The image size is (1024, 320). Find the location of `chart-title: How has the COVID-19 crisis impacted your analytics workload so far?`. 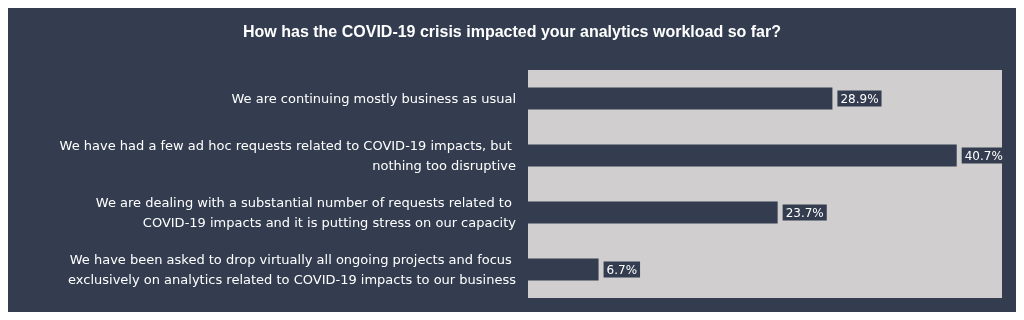

chart-title: How has the COVID-19 crisis impacted your analytics workload so far? is located at coordinates (512, 31).